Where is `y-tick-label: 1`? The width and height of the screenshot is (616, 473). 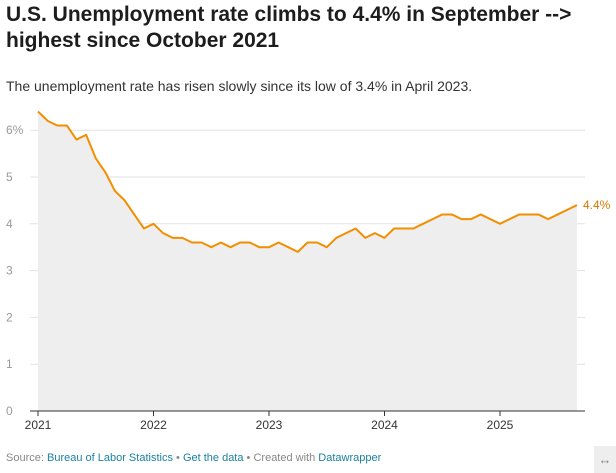
y-tick-label: 1 is located at coordinates (9, 364).